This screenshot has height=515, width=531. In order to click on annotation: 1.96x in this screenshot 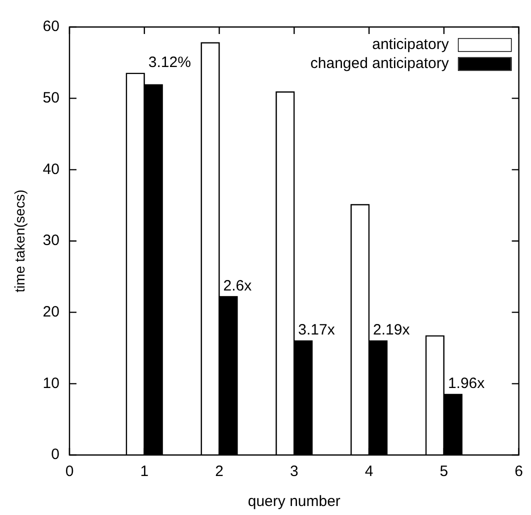, I will do `click(467, 383)`.